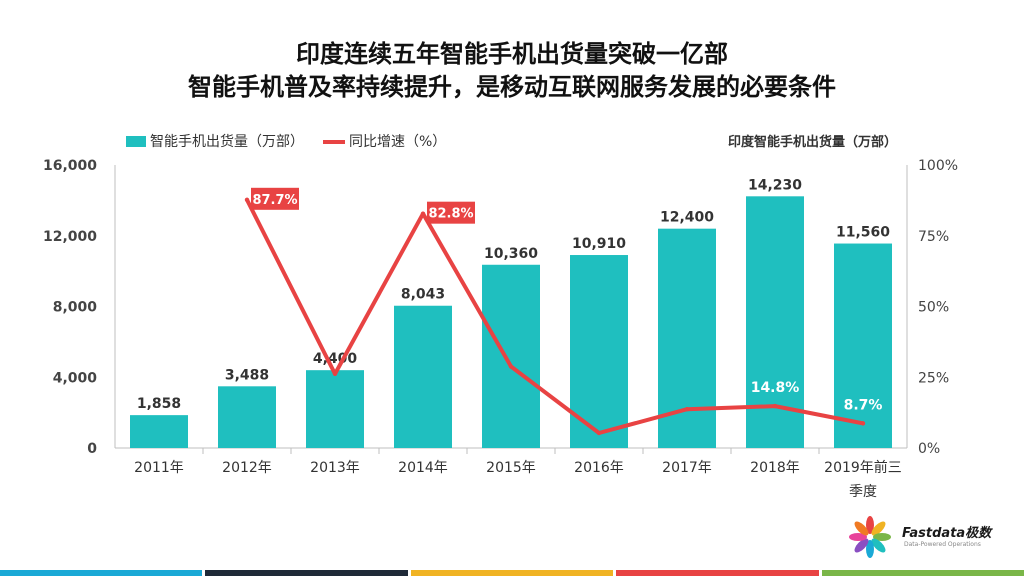  Describe the element at coordinates (75, 308) in the screenshot. I see `left-axis-tick-label: 8,000` at that location.